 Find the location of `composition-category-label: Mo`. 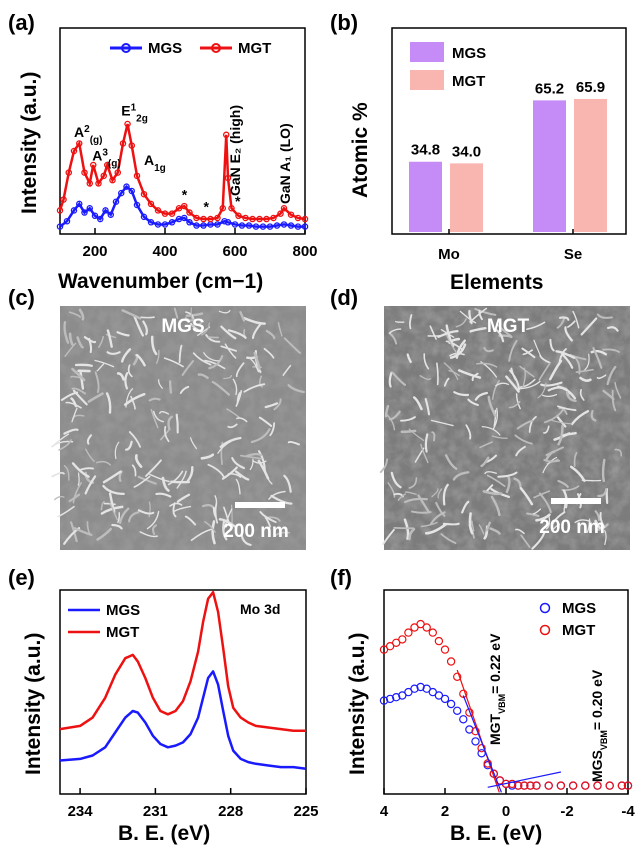

composition-category-label: Mo is located at coordinates (449, 254).